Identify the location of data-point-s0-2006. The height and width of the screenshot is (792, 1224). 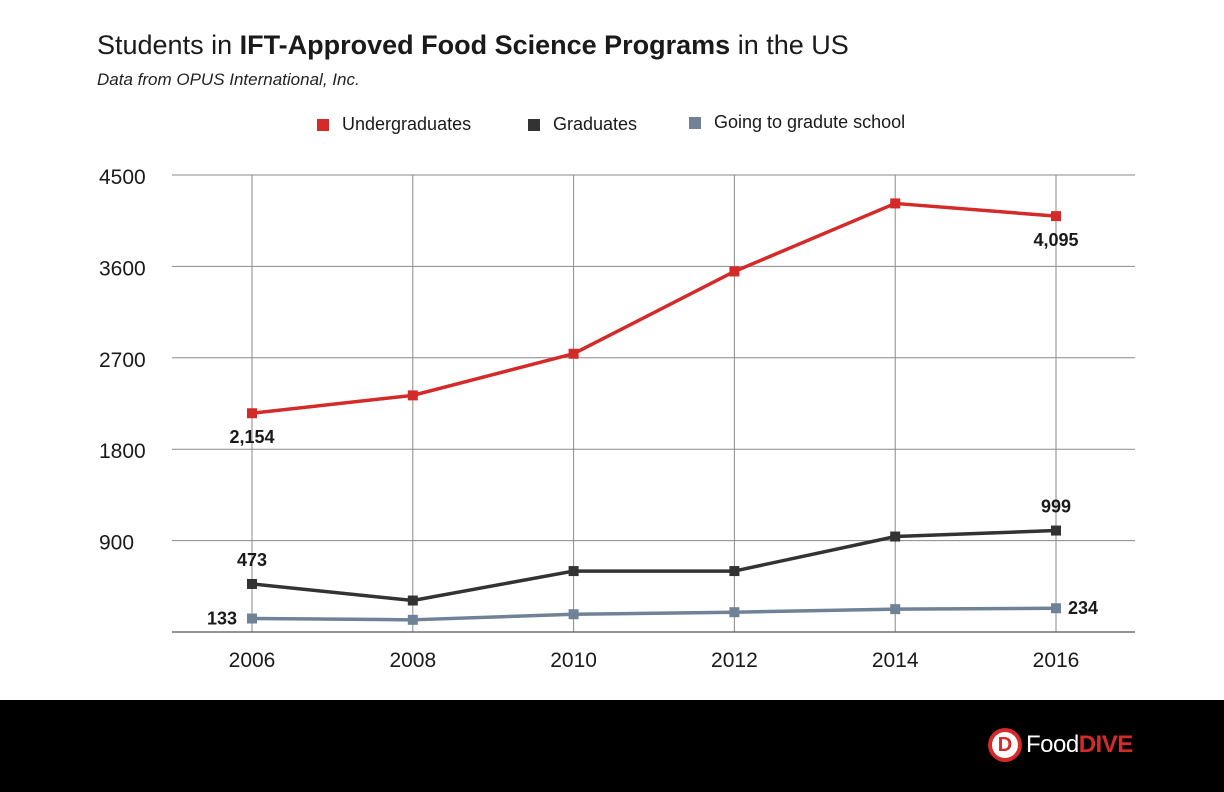
(252, 413).